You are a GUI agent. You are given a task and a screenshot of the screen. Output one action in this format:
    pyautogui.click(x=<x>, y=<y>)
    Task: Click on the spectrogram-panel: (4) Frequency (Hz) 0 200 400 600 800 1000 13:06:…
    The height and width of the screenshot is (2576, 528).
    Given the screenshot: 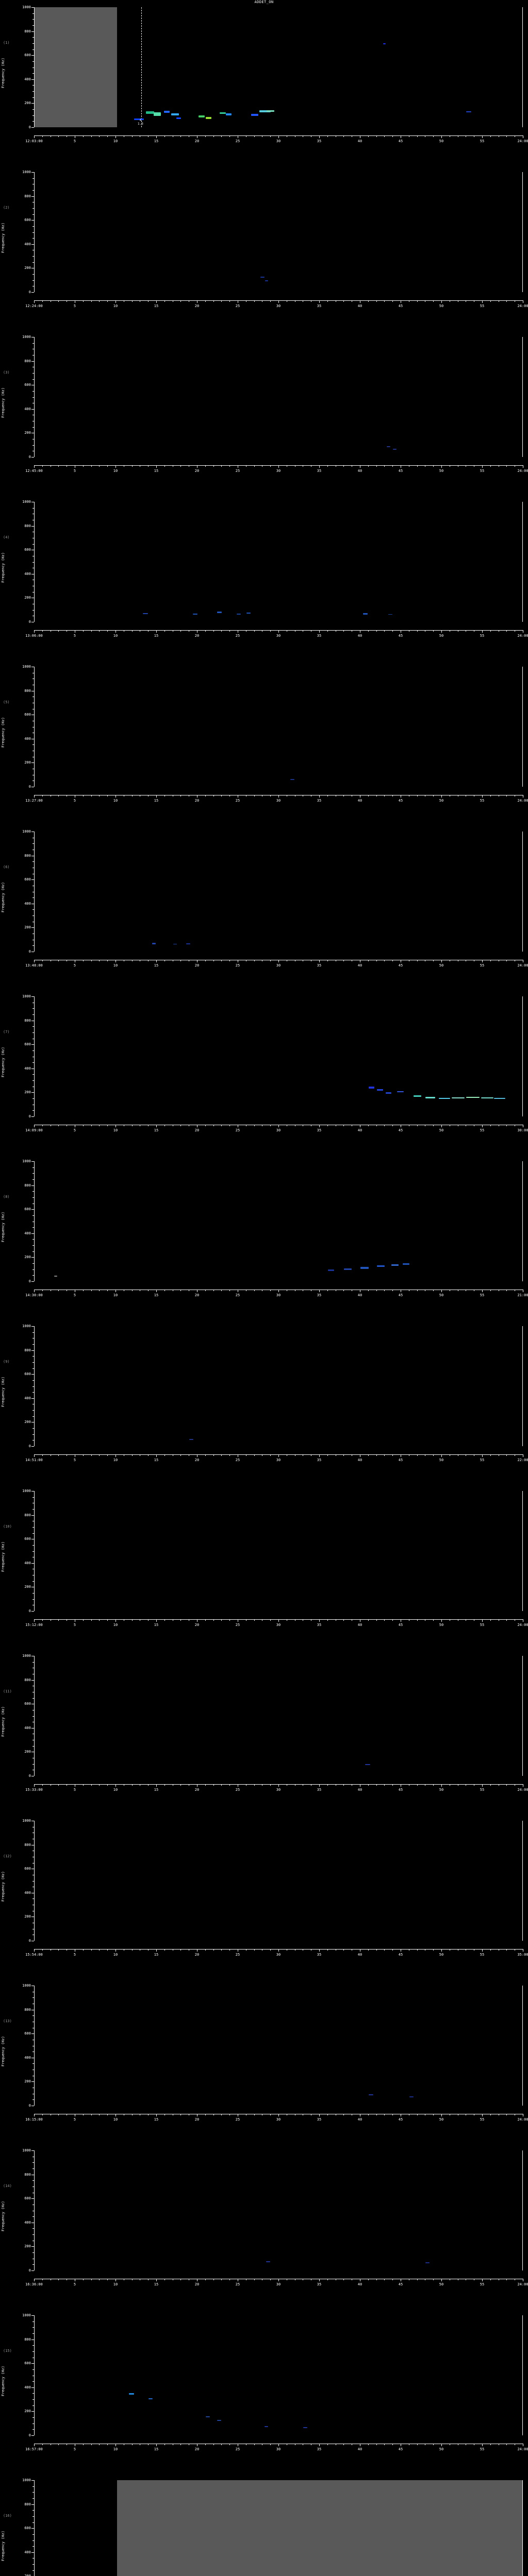 What is the action you would take?
    pyautogui.click(x=264, y=571)
    